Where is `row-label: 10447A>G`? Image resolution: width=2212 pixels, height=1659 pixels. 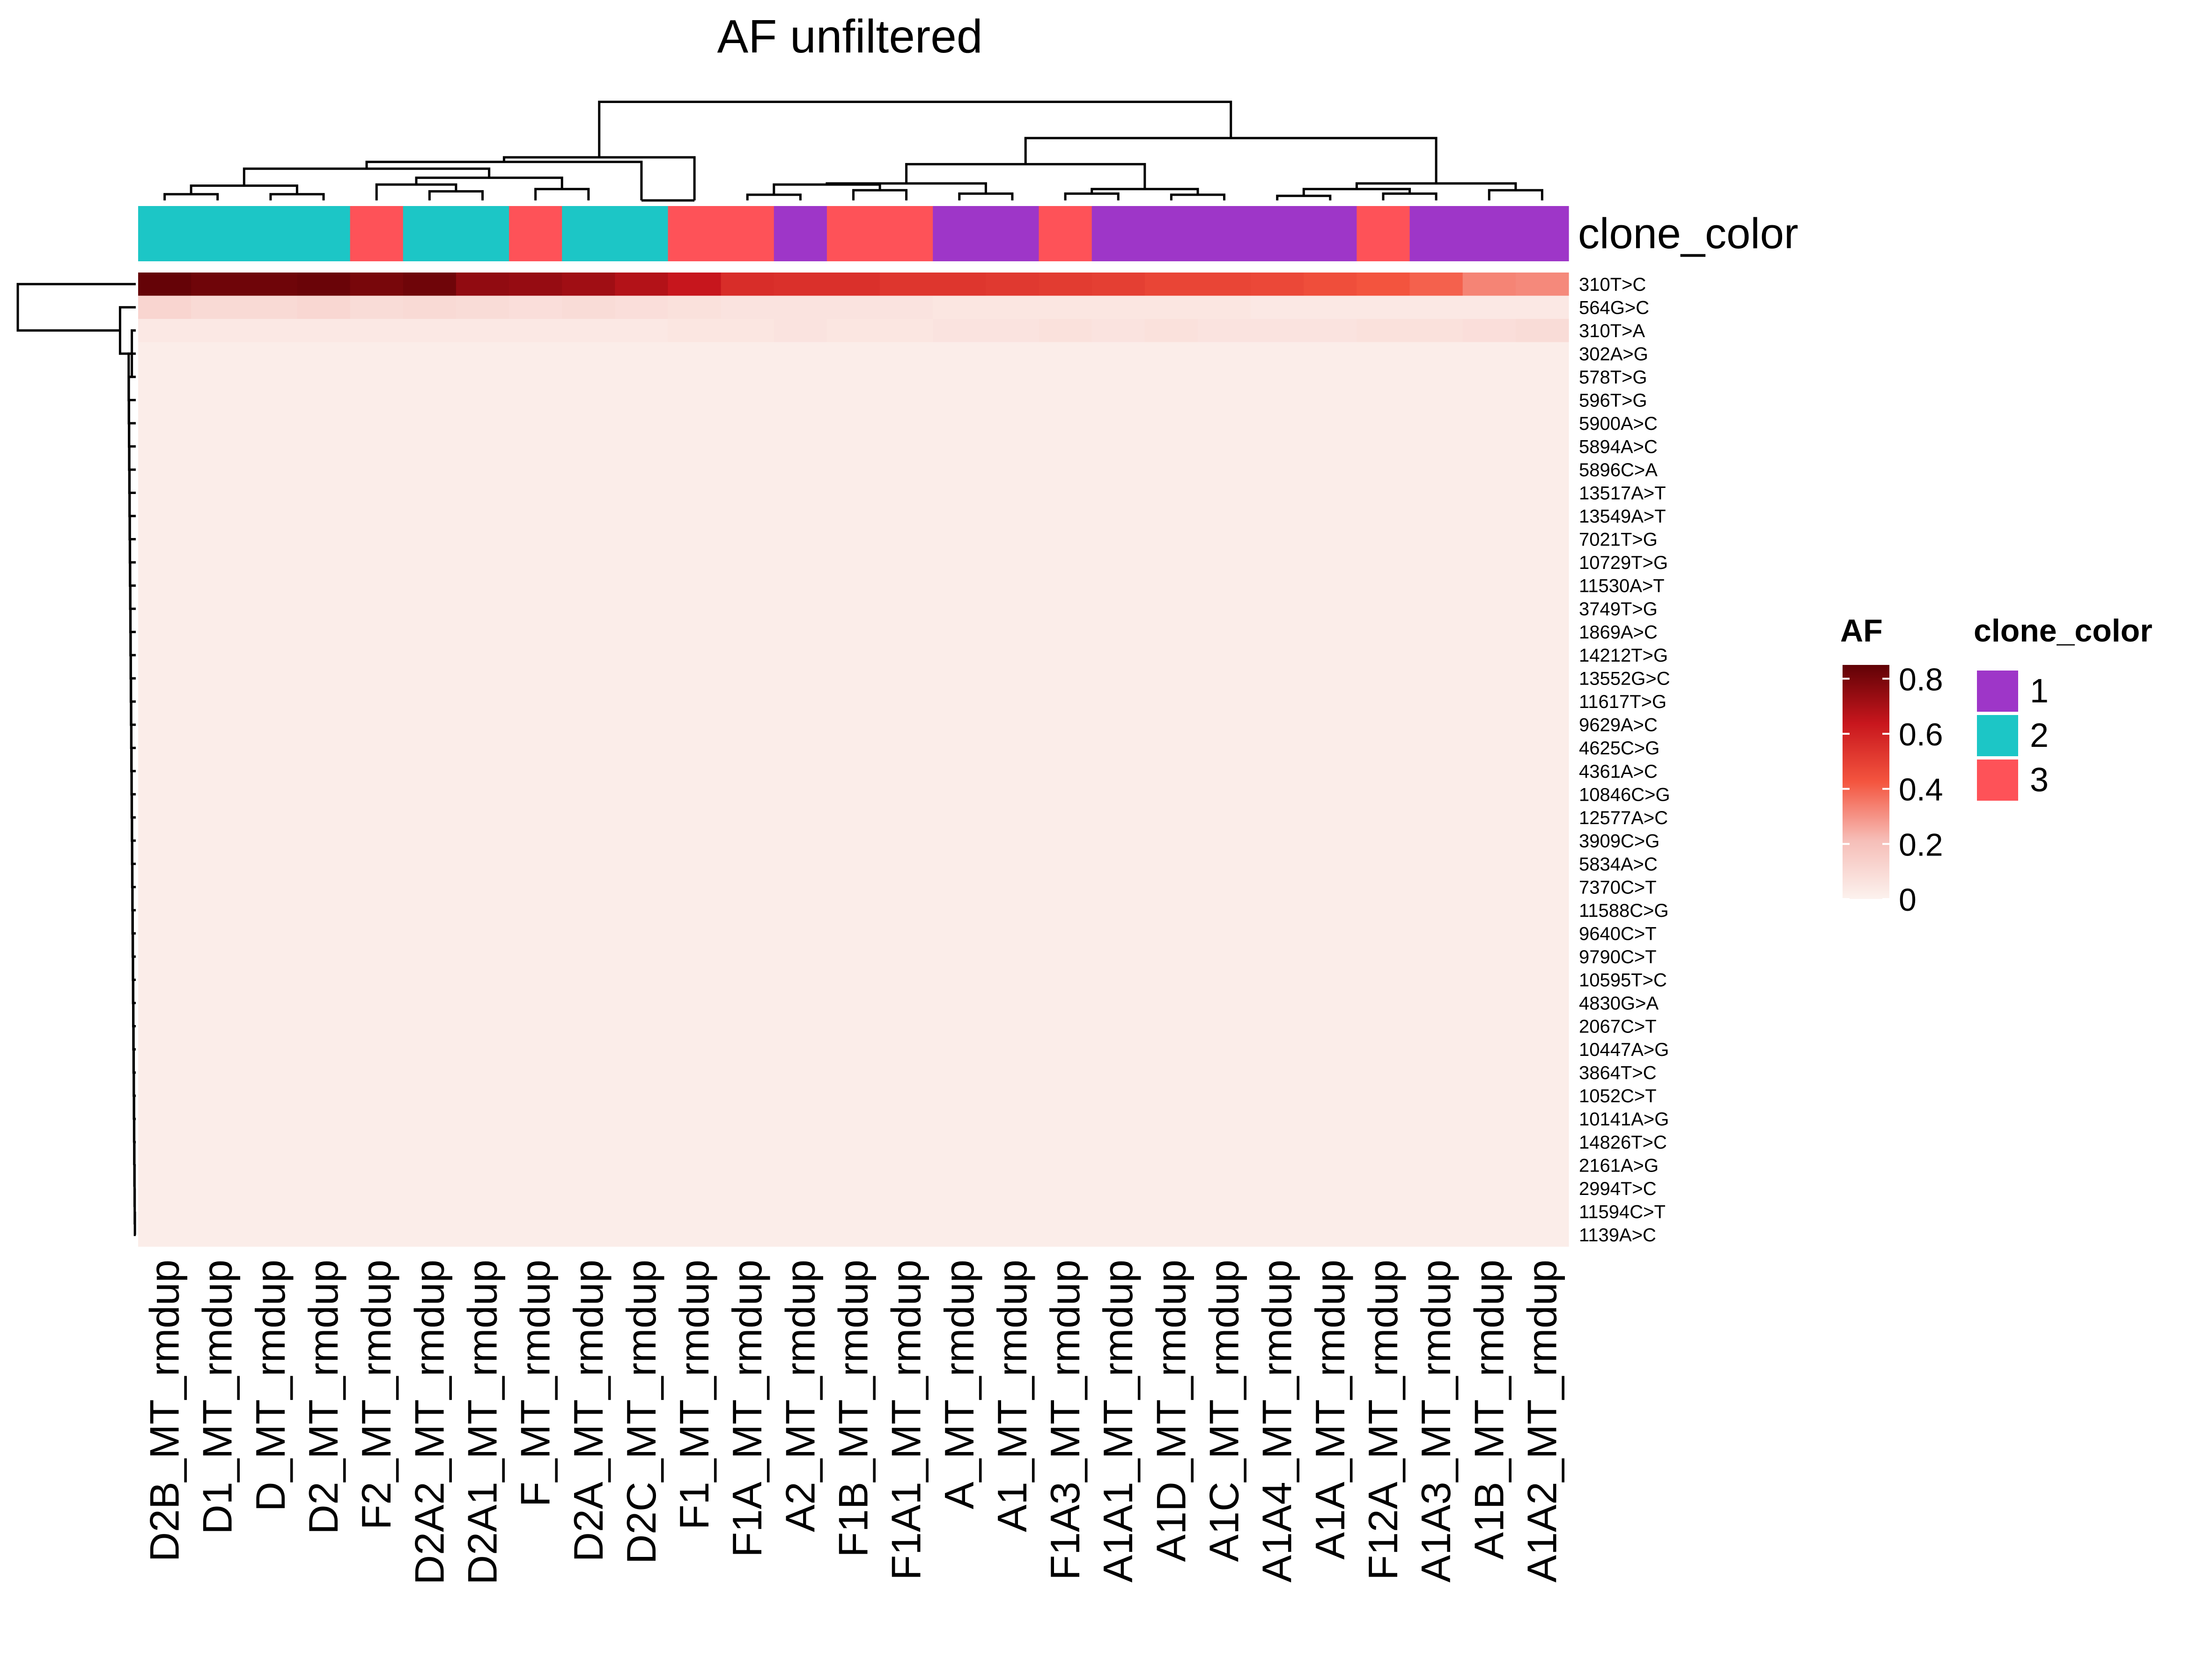
row-label: 10447A>G is located at coordinates (1624, 1050).